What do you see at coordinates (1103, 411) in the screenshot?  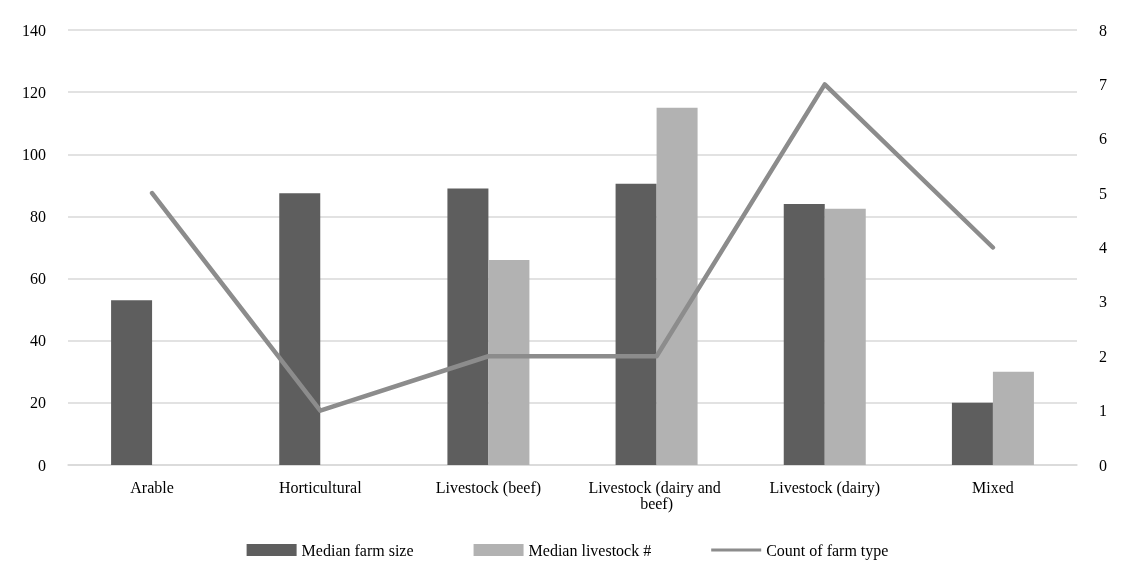 I see `y2-tick-label: 1` at bounding box center [1103, 411].